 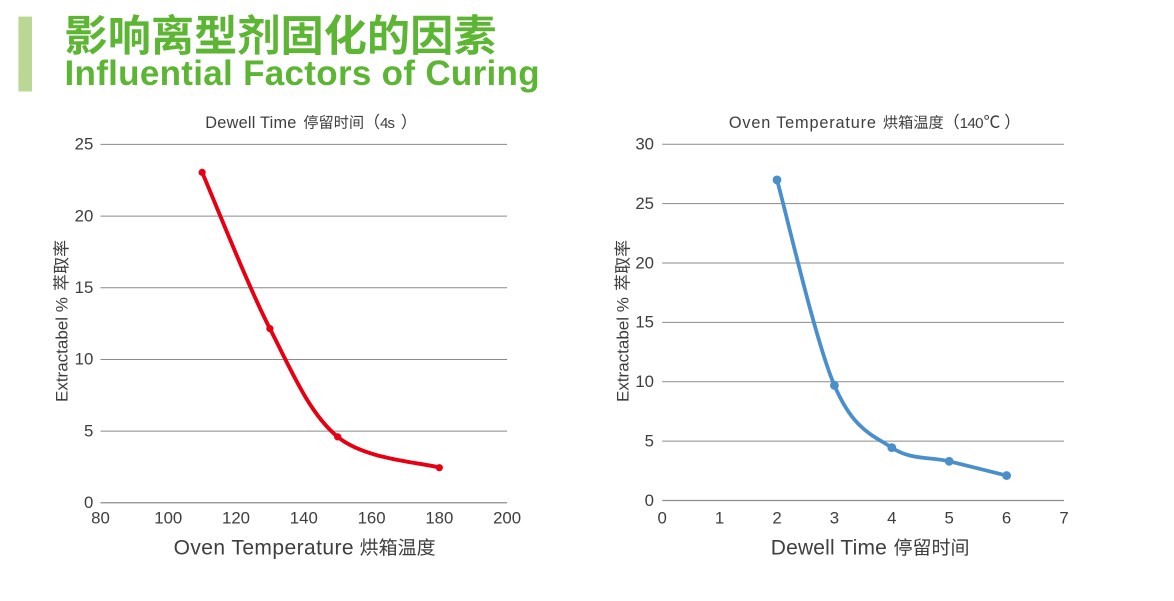 What do you see at coordinates (236, 518) in the screenshot?
I see `svg-text: 120` at bounding box center [236, 518].